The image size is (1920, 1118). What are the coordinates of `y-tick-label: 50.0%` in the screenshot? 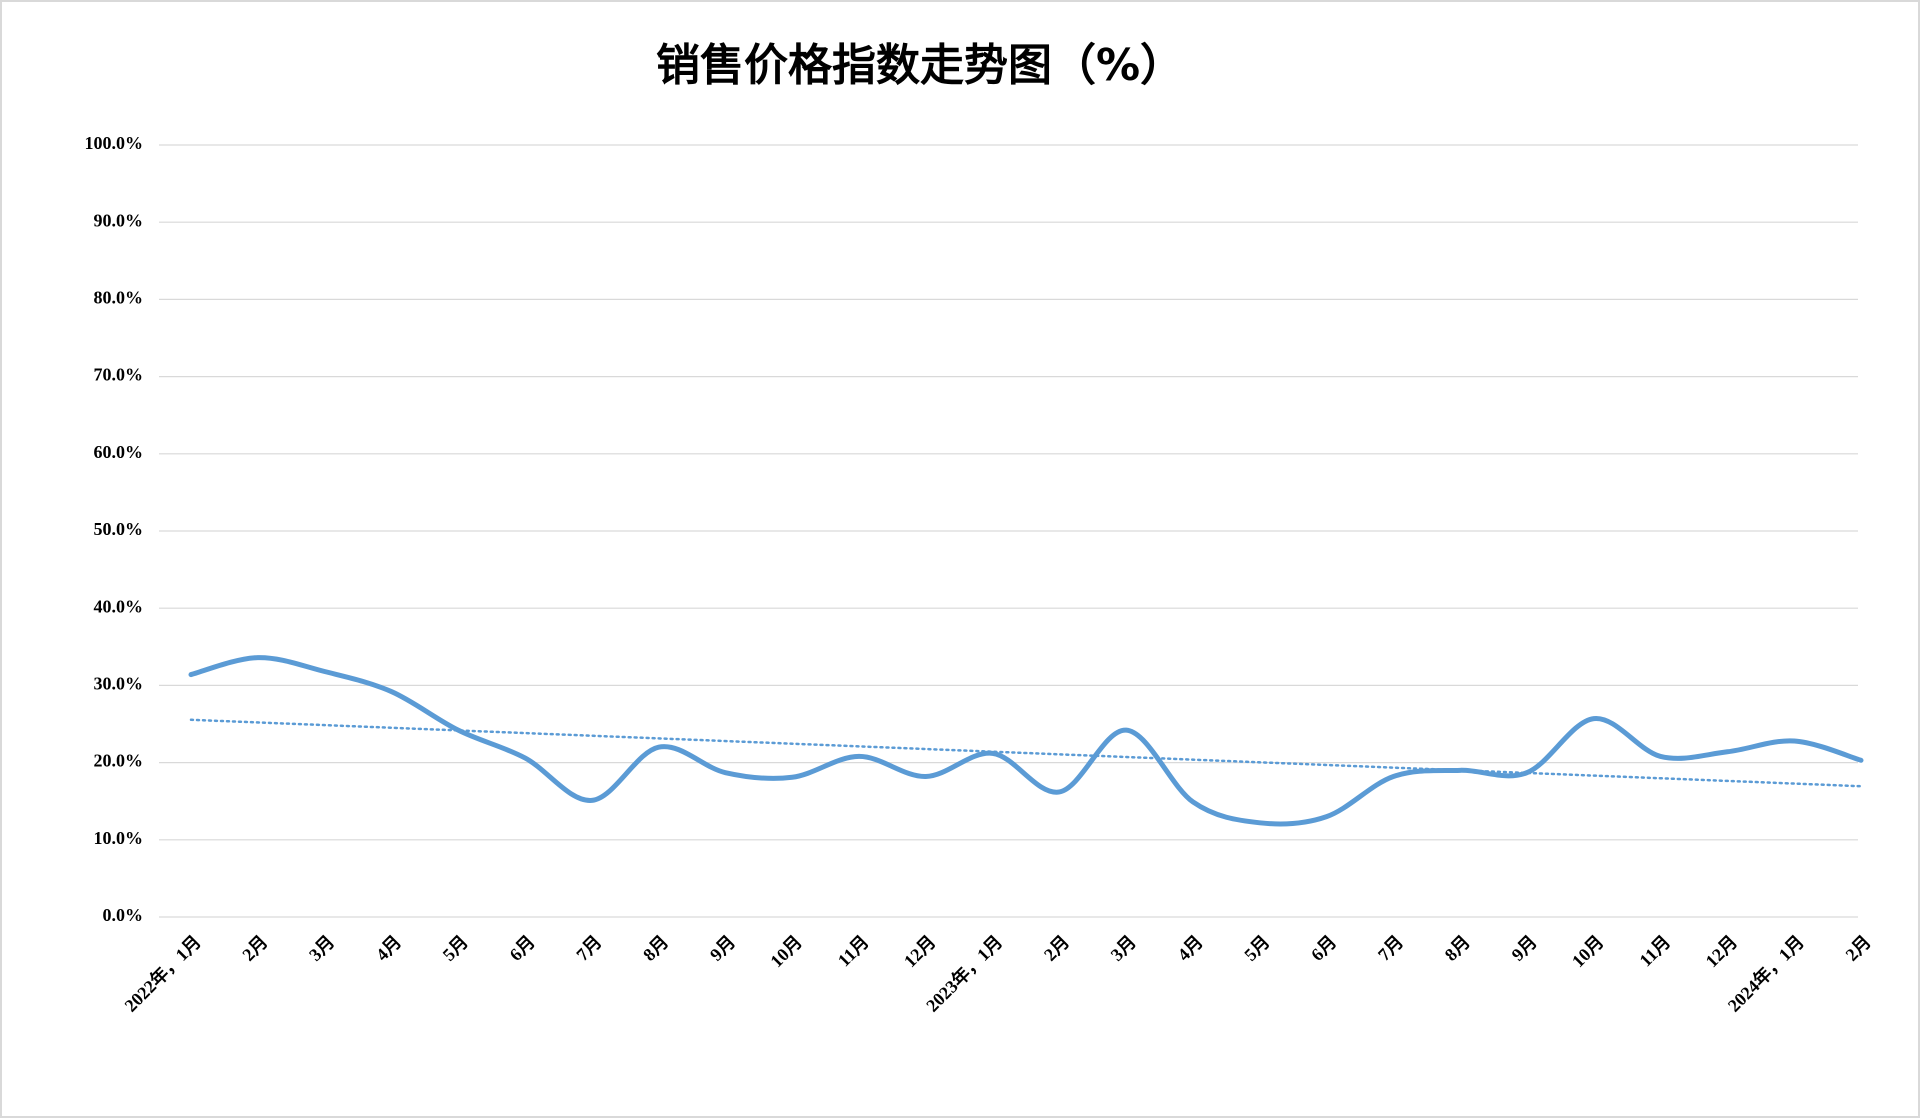 It's located at (119, 529).